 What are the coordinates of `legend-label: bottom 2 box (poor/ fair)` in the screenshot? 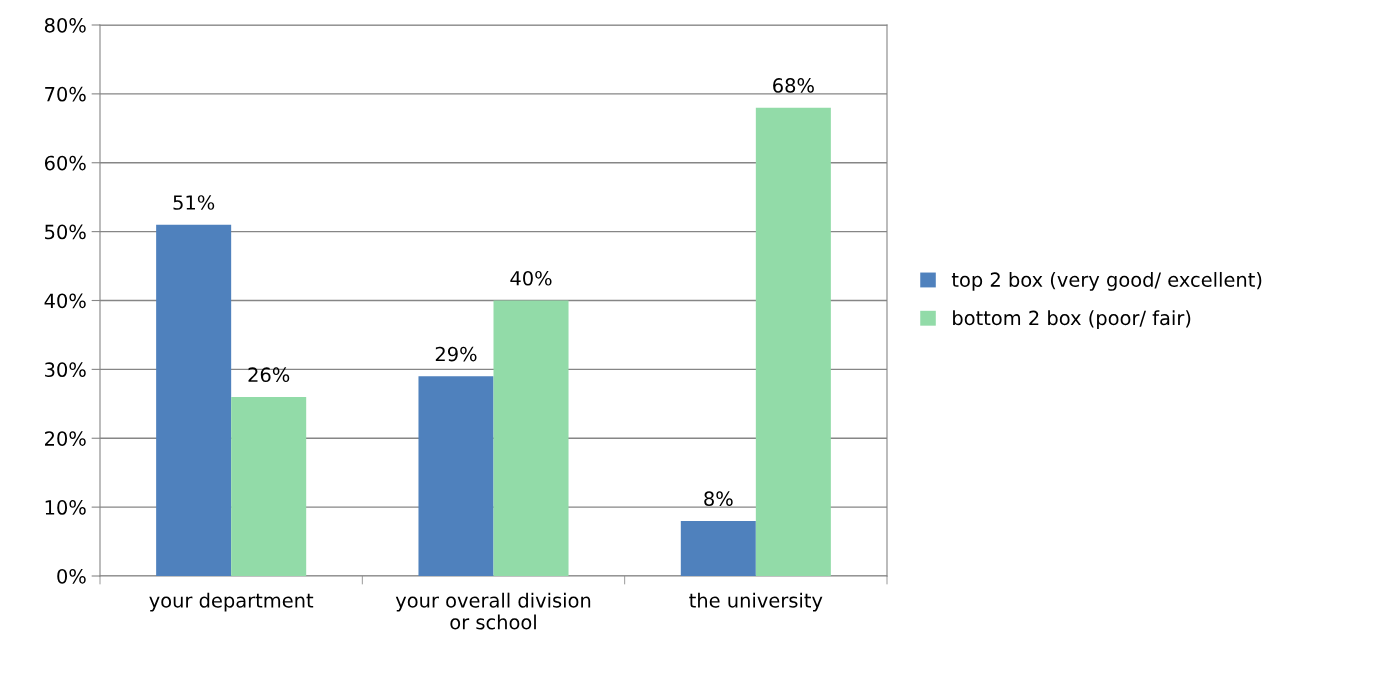 It's located at (1072, 320).